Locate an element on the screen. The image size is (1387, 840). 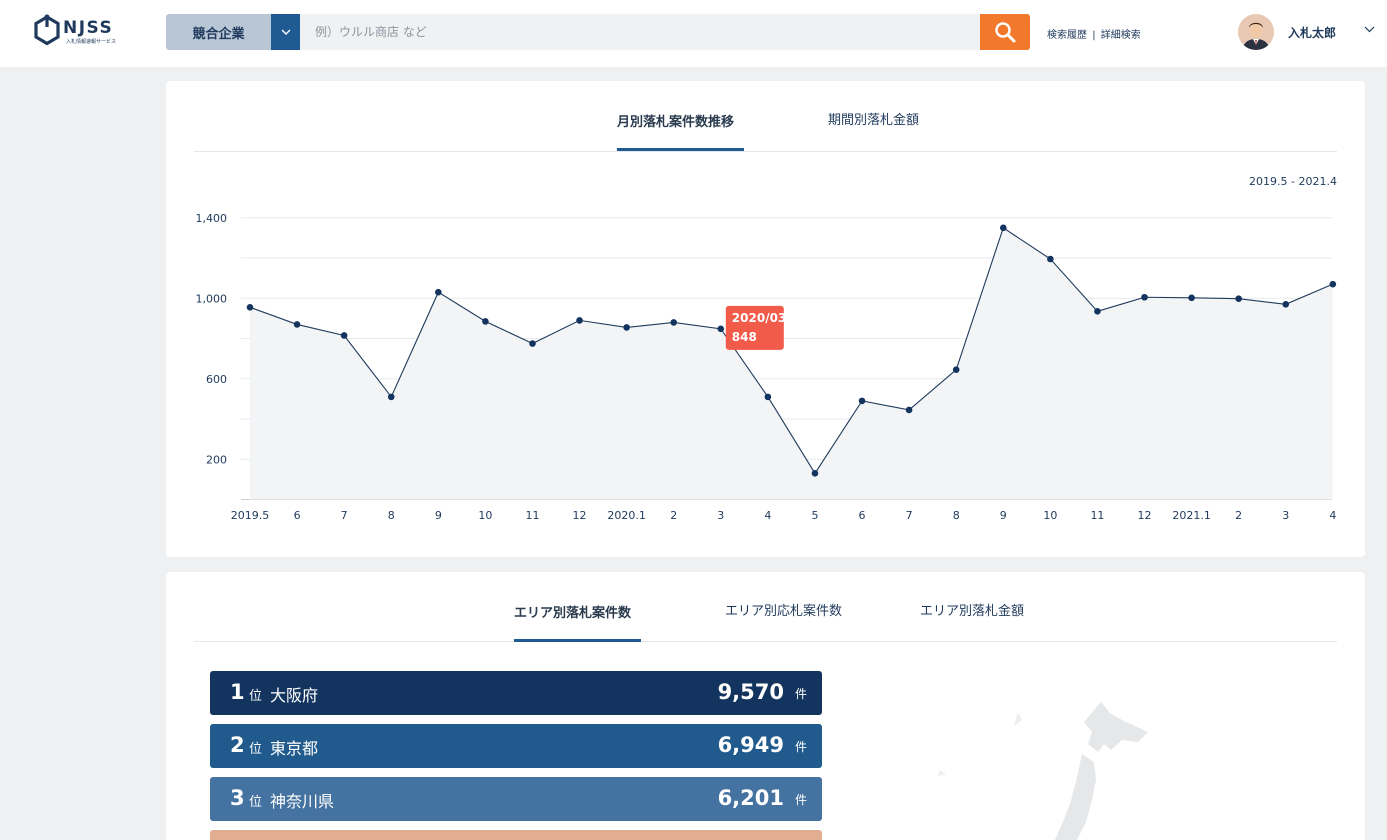
y-tick-label: 1,000 is located at coordinates (212, 298).